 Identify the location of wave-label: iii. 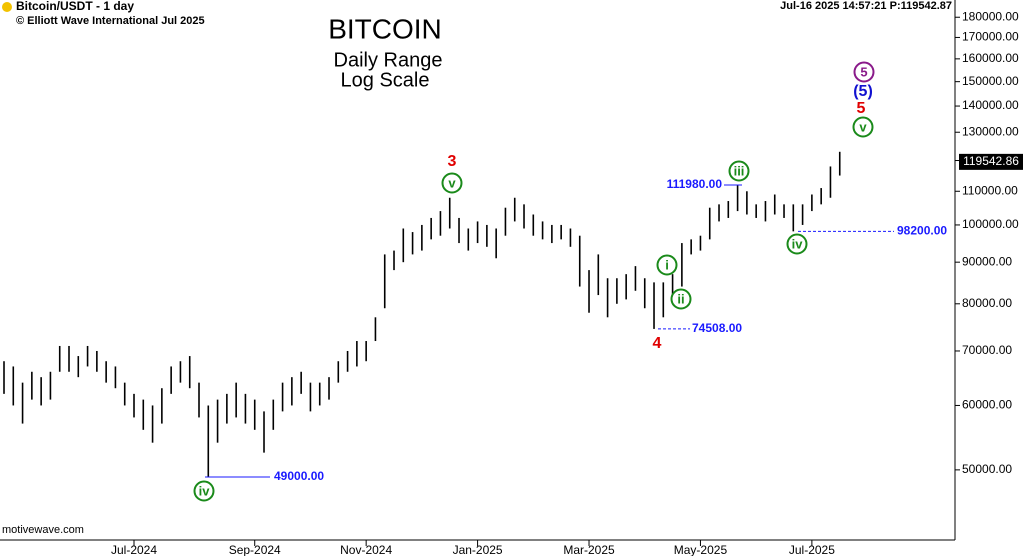
(739, 170).